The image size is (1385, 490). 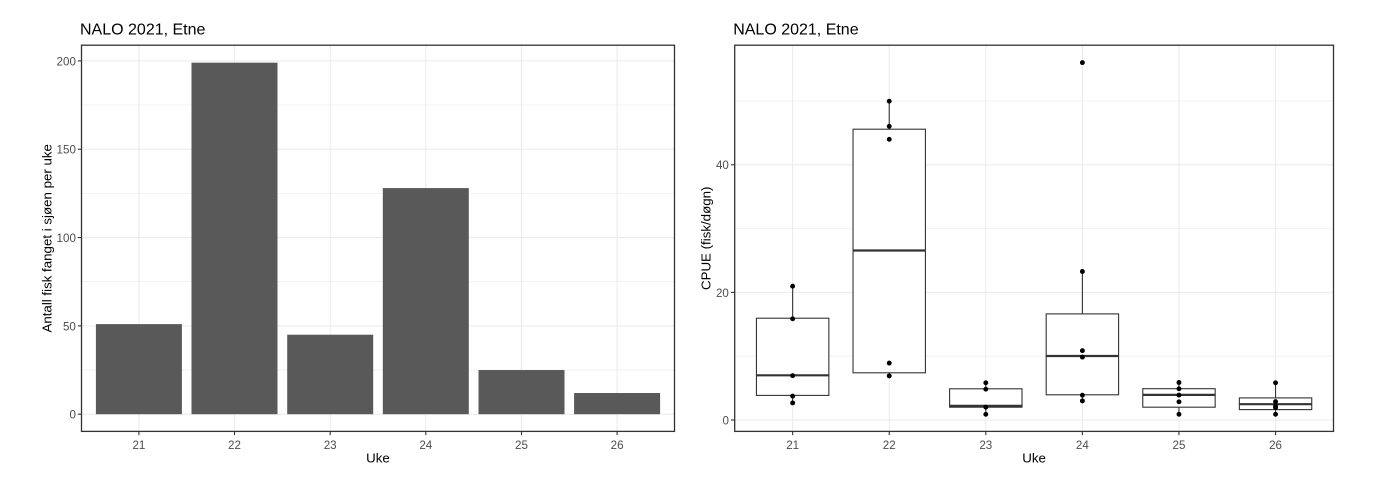 What do you see at coordinates (706, 238) in the screenshot?
I see `svg-text: CPUE (fisk/døgn)` at bounding box center [706, 238].